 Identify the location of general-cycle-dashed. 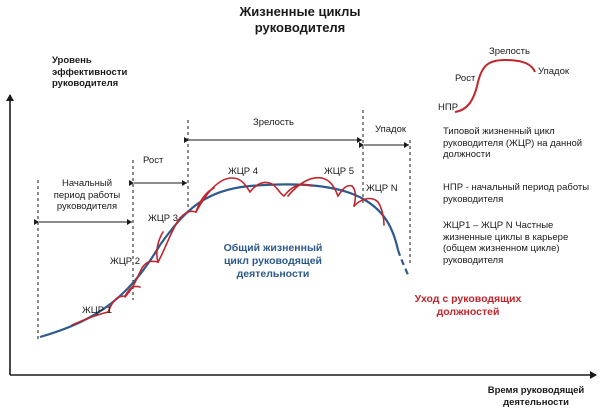
(403, 263).